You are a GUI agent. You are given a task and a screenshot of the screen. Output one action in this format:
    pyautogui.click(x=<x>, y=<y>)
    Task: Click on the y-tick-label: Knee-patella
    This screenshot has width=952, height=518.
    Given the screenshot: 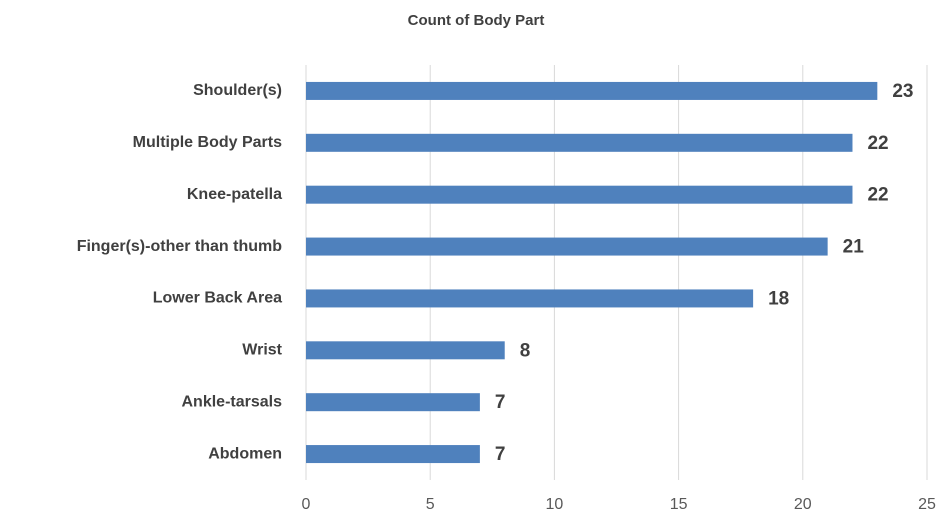 What is the action you would take?
    pyautogui.click(x=234, y=194)
    